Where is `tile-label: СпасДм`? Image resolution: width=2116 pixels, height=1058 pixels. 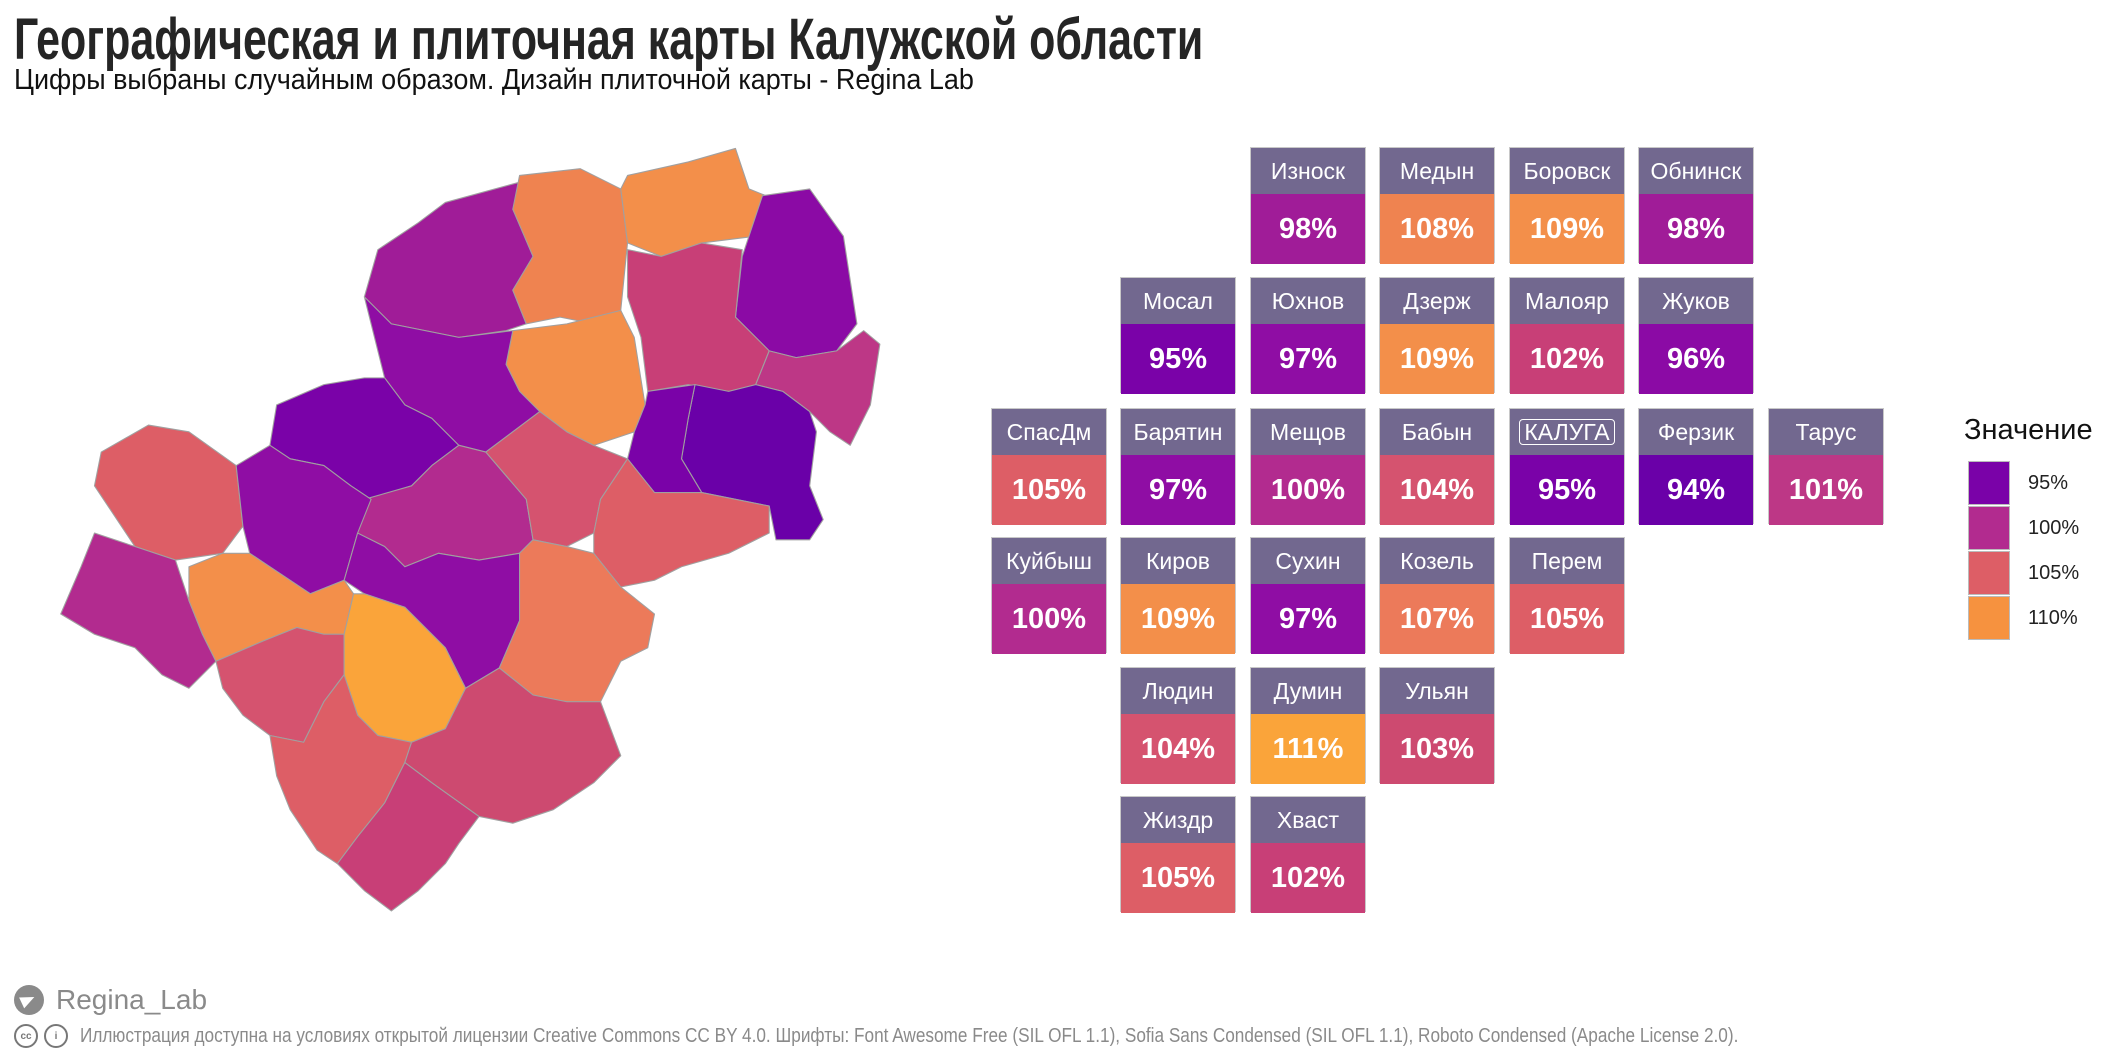 tile-label: СпасДм is located at coordinates (1049, 431).